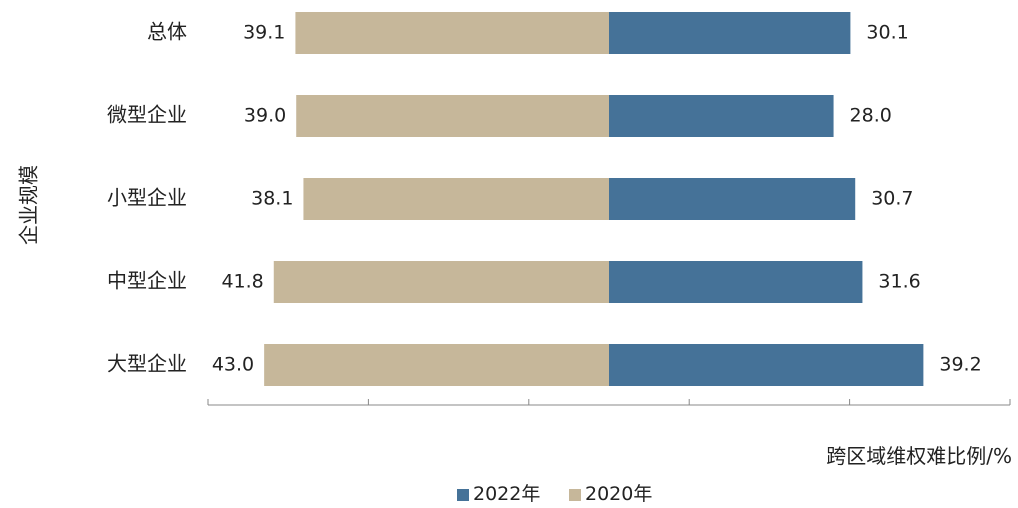 The image size is (1018, 508). Describe the element at coordinates (887, 33) in the screenshot. I see `value-label-2022-0: 30.1` at that location.